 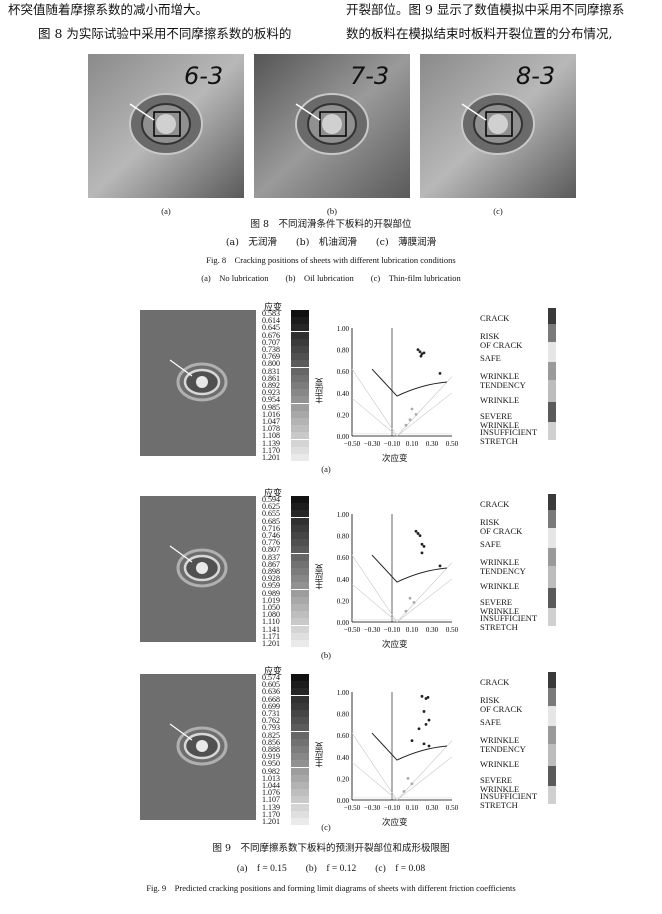 I want to click on scale-value: 0.762, so click(x=271, y=721).